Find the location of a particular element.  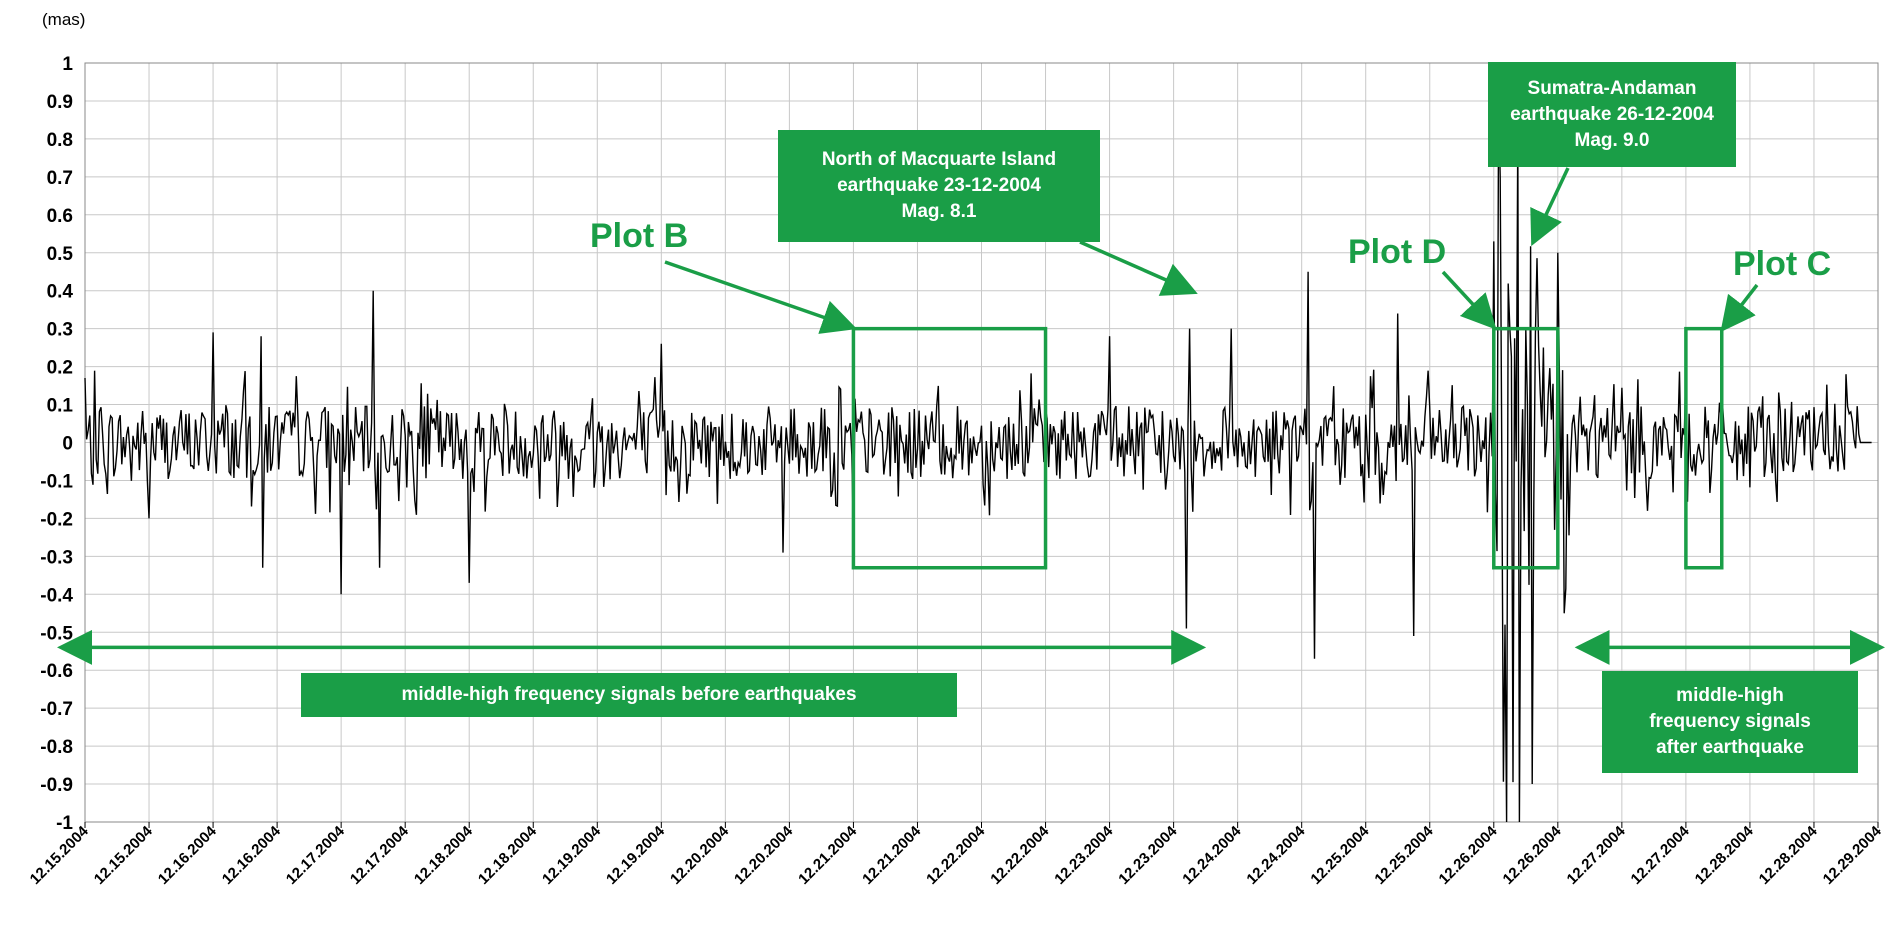

y-tick-label: 0.3 is located at coordinates (60, 330).